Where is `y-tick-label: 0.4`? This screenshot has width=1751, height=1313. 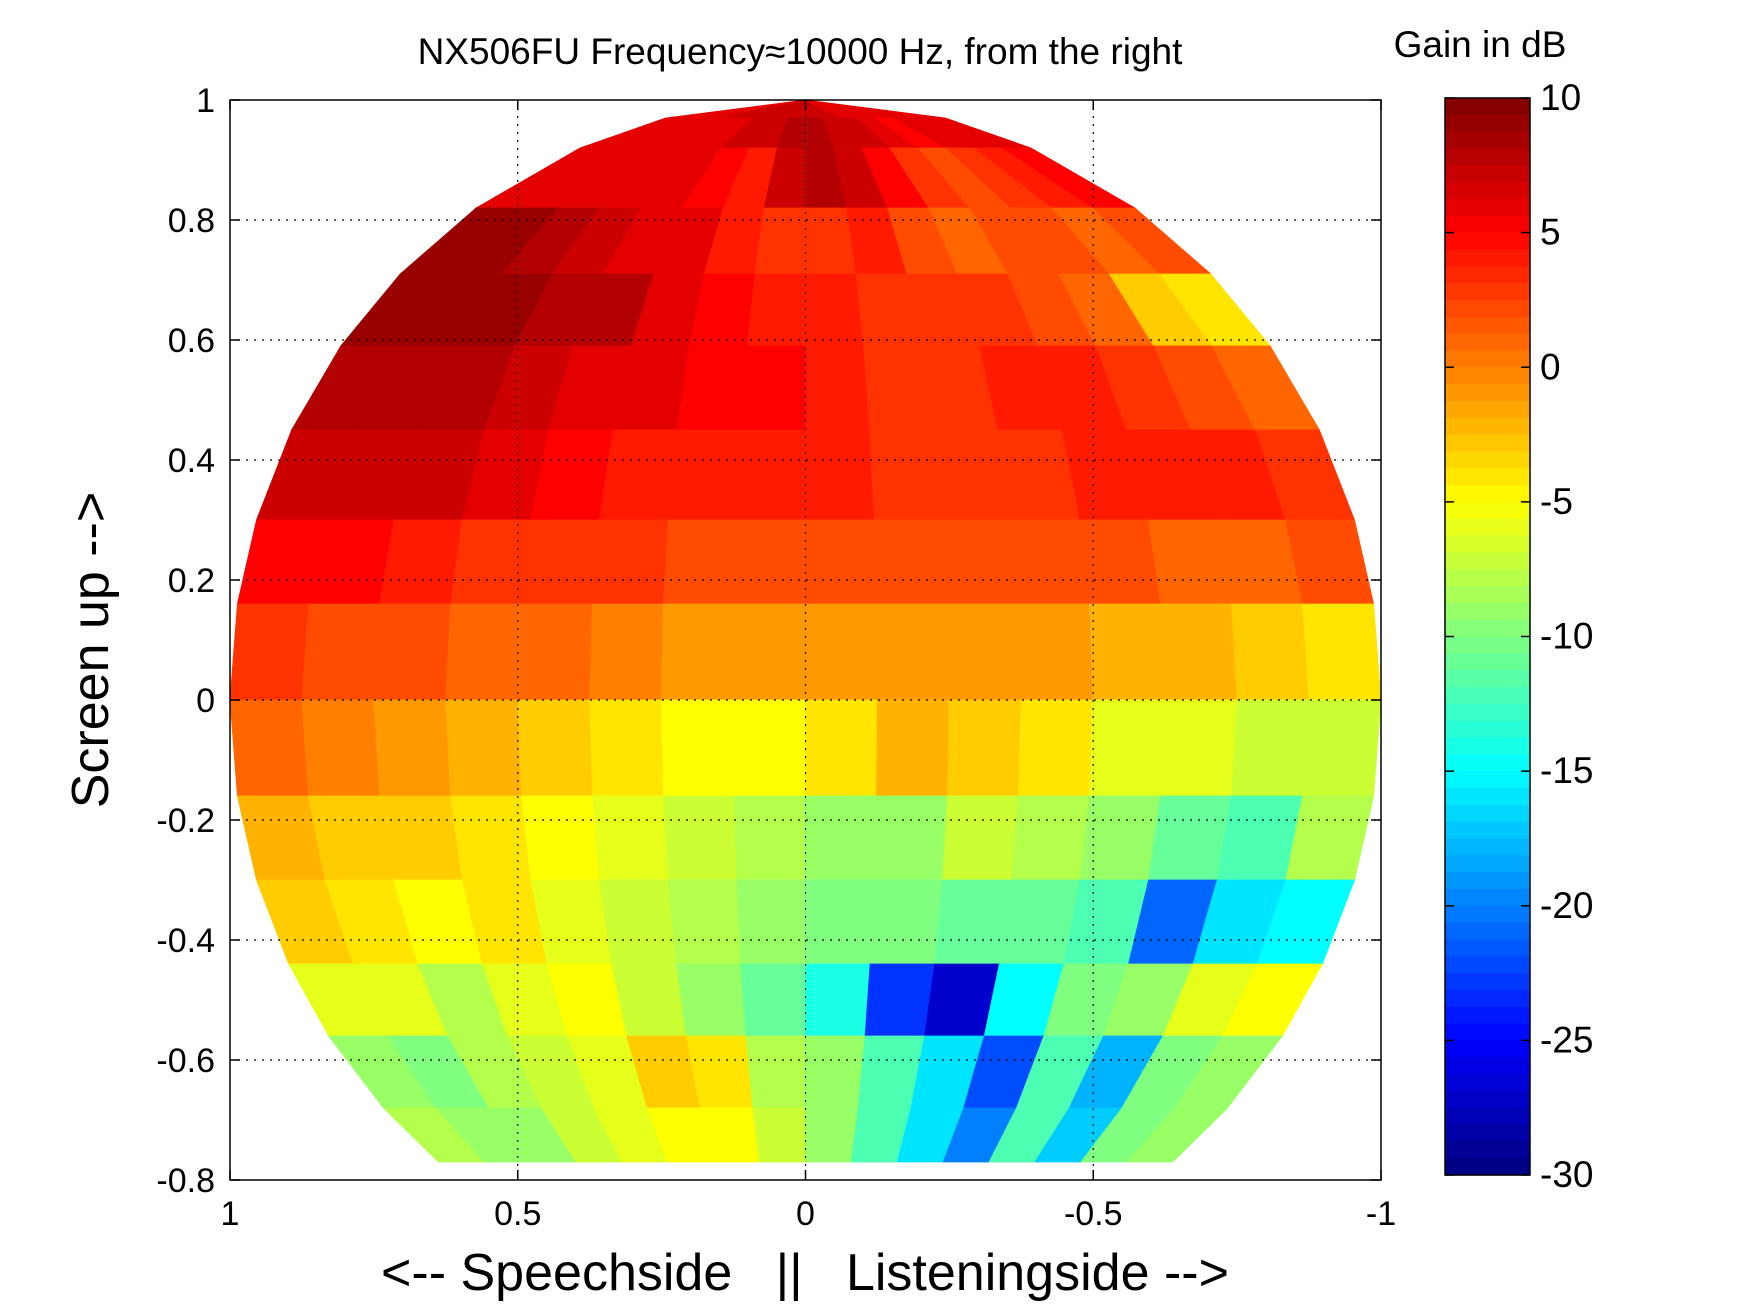
y-tick-label: 0.4 is located at coordinates (191, 461).